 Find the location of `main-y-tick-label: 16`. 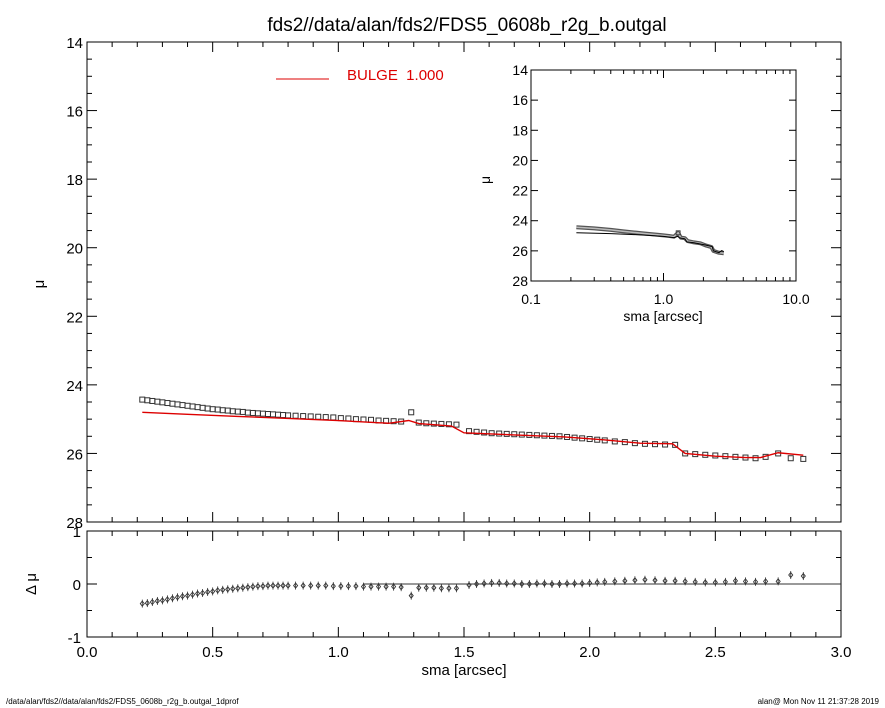

main-y-tick-label: 16 is located at coordinates (74, 112).